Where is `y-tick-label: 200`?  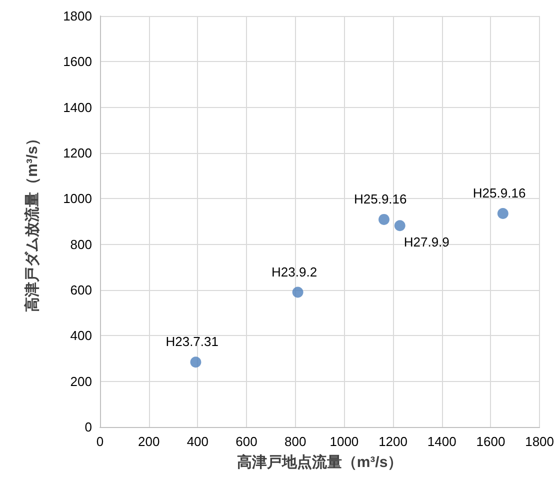
y-tick-label: 200 is located at coordinates (81, 381).